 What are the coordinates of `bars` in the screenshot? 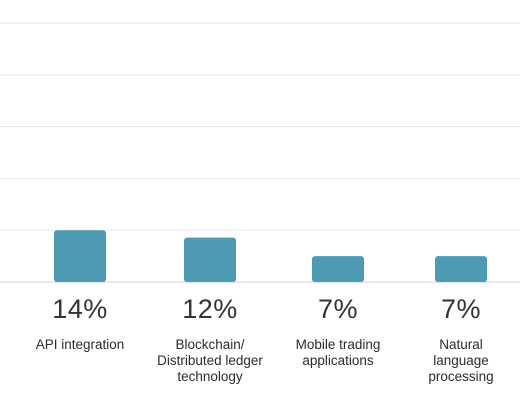 It's located at (270, 256).